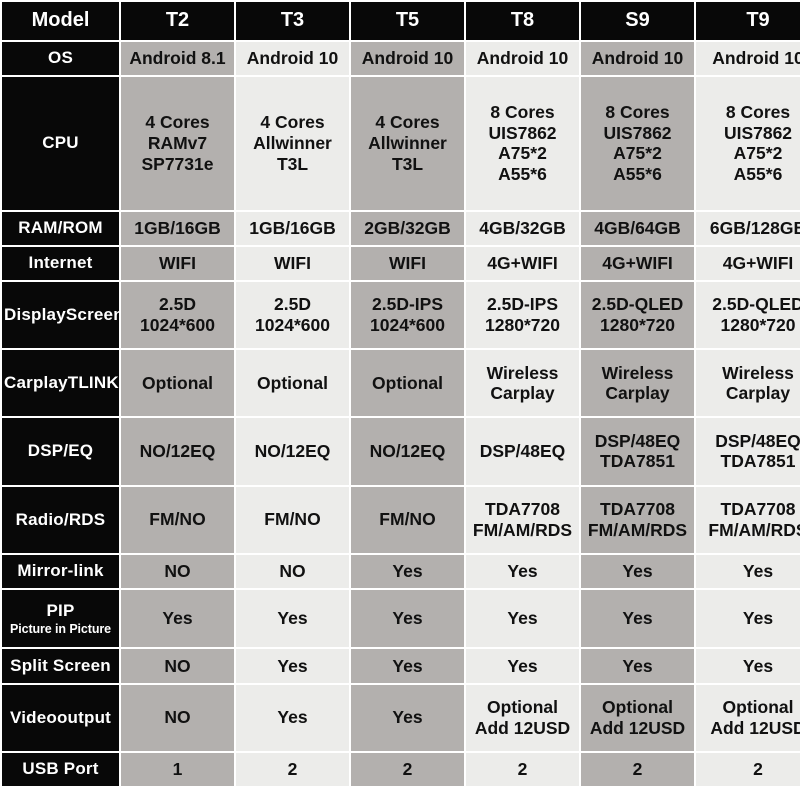 Image resolution: width=800 pixels, height=788 pixels. I want to click on cell-internet-t3: WIFI, so click(292, 263).